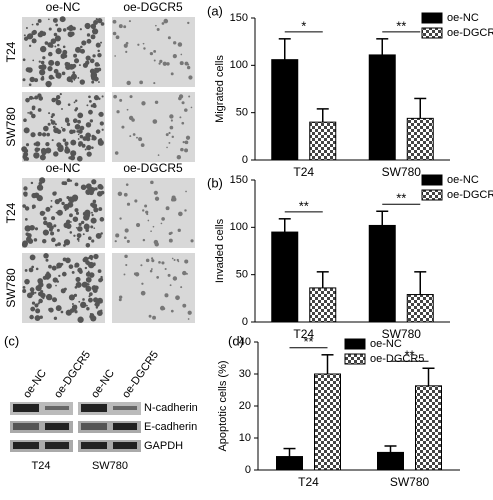  Describe the element at coordinates (410, 482) in the screenshot. I see `x-tick-label: SW780` at that location.